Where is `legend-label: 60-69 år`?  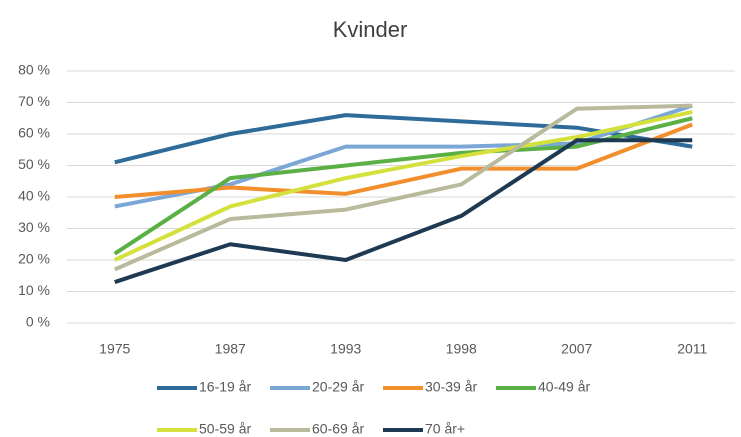 legend-label: 60-69 år is located at coordinates (338, 429).